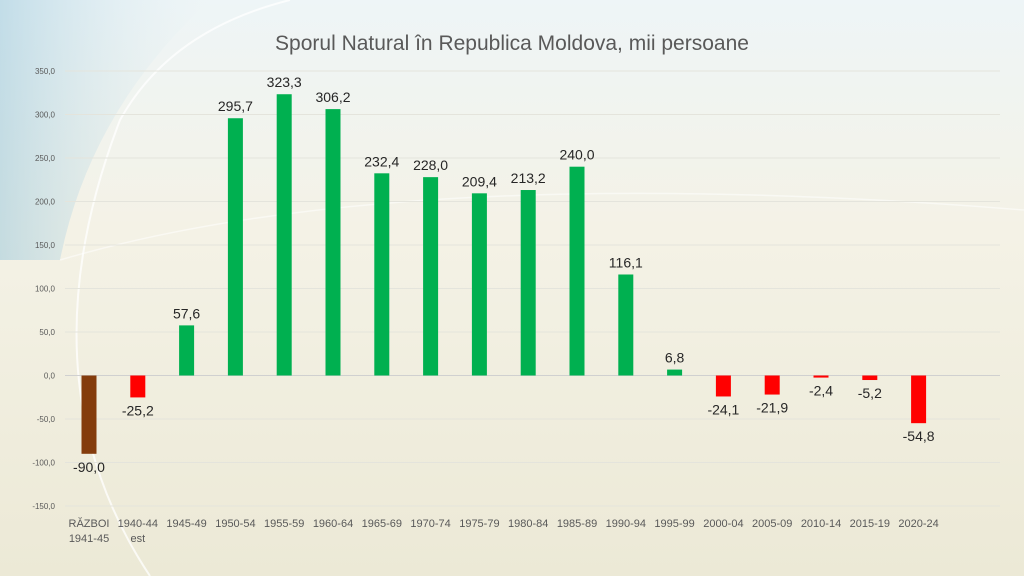  I want to click on x-tick-label-line: 1990-94, so click(626, 524).